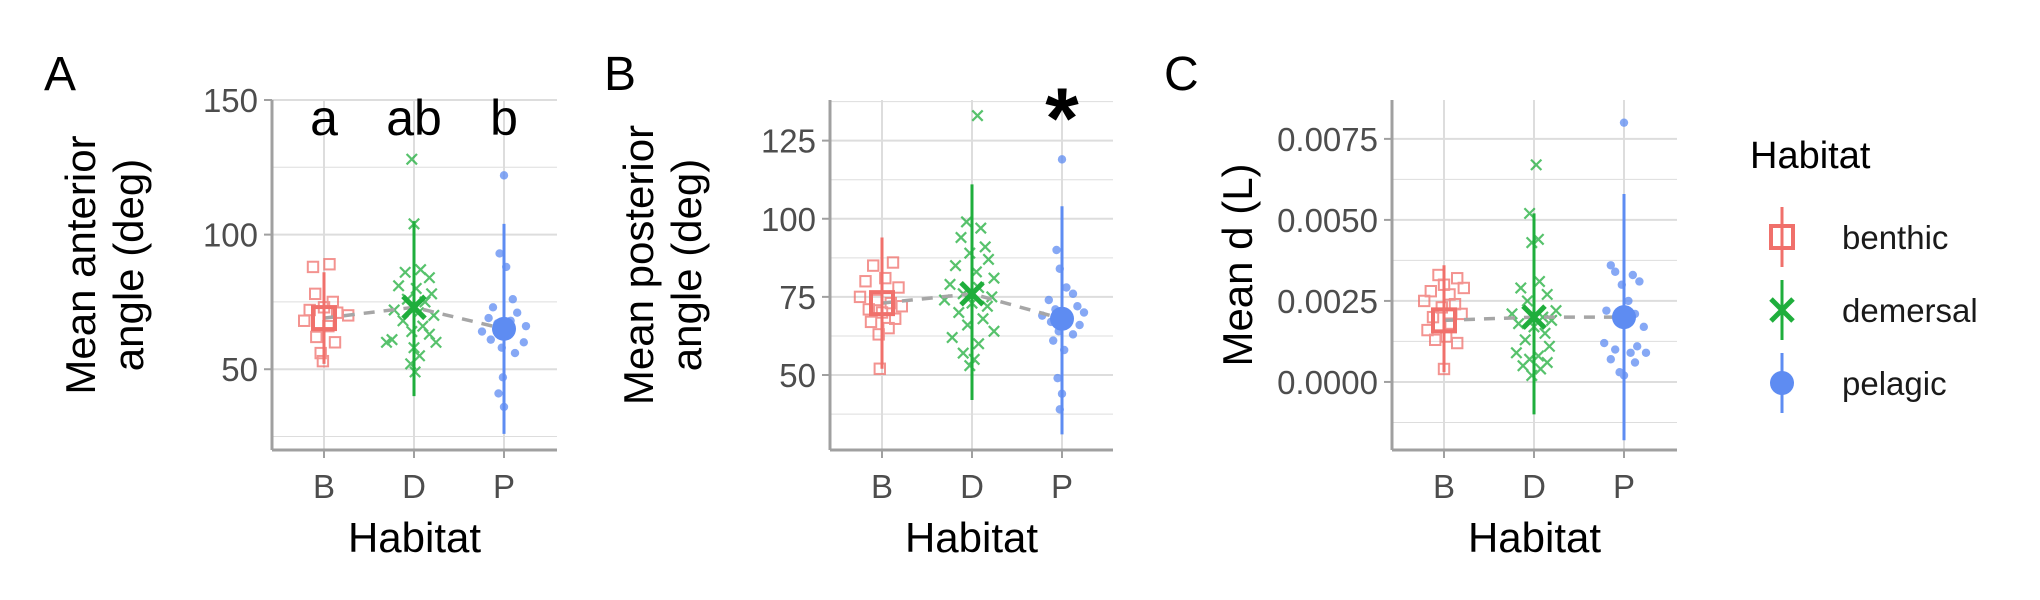  Describe the element at coordinates (788, 141) in the screenshot. I see `y-tick-label: 125` at that location.